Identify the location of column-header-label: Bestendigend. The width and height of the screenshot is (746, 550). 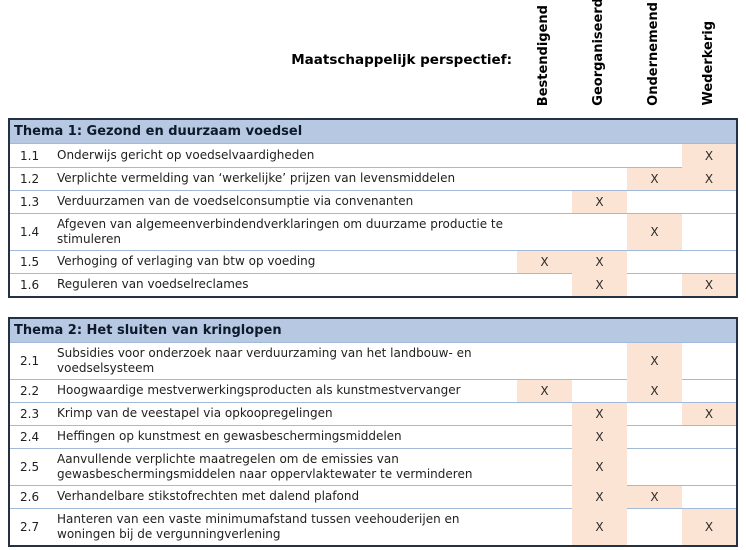
(544, 55).